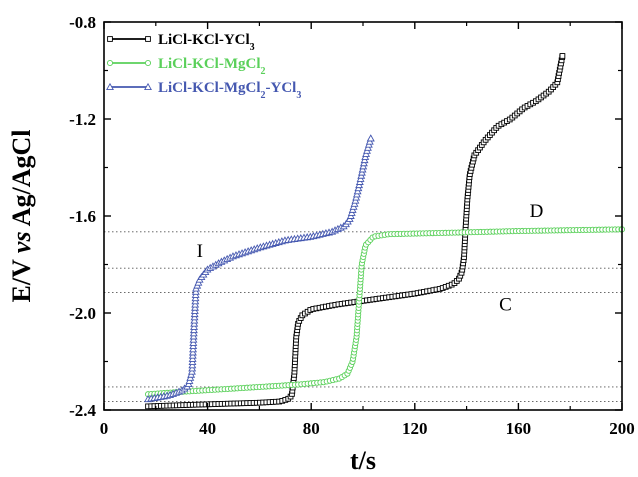 Image resolution: width=638 pixels, height=477 pixels. What do you see at coordinates (21, 181) in the screenshot?
I see `y-axis-title-part-c: Ag/AgCl` at bounding box center [21, 181].